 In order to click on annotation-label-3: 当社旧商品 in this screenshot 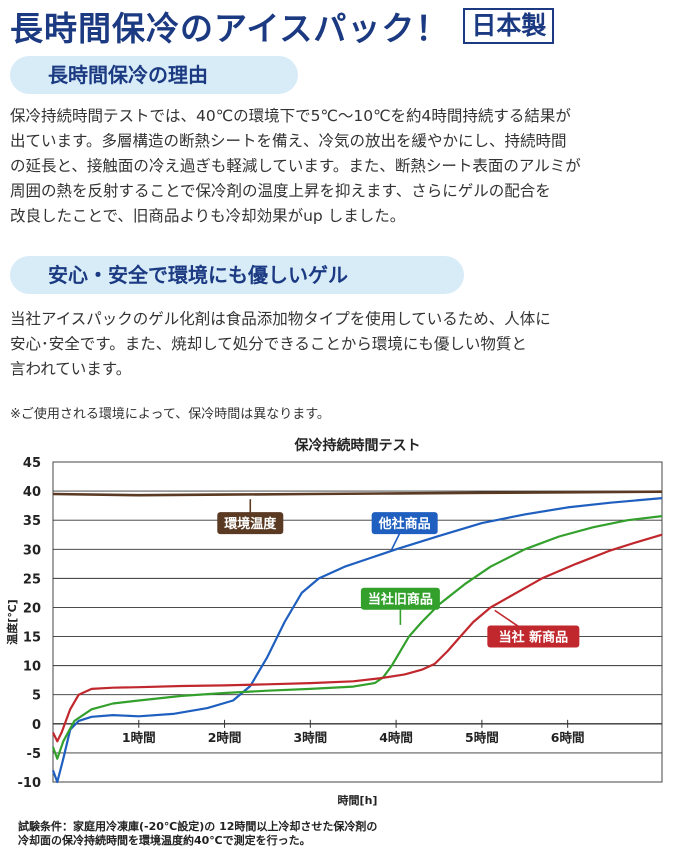, I will do `click(400, 600)`.